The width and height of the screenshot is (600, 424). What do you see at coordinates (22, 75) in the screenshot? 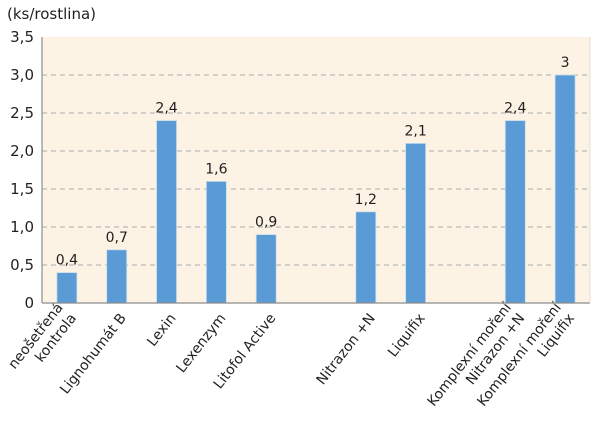
I see `y-tick-label: 3,0` at bounding box center [22, 75].